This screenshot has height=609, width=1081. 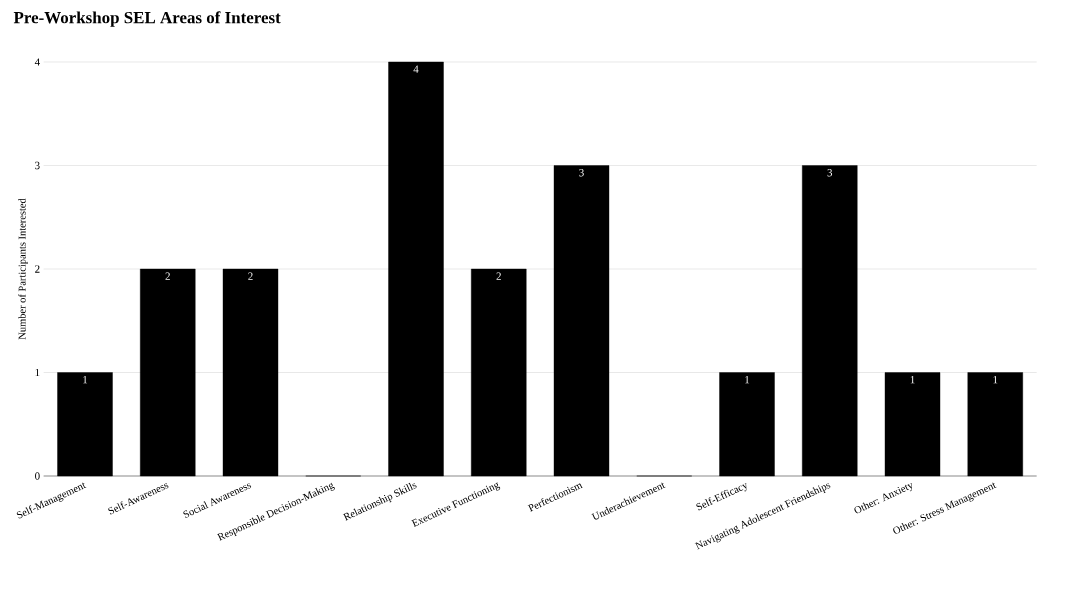 I want to click on y-axis-title: Number of Participants Interested, so click(x=23, y=269).